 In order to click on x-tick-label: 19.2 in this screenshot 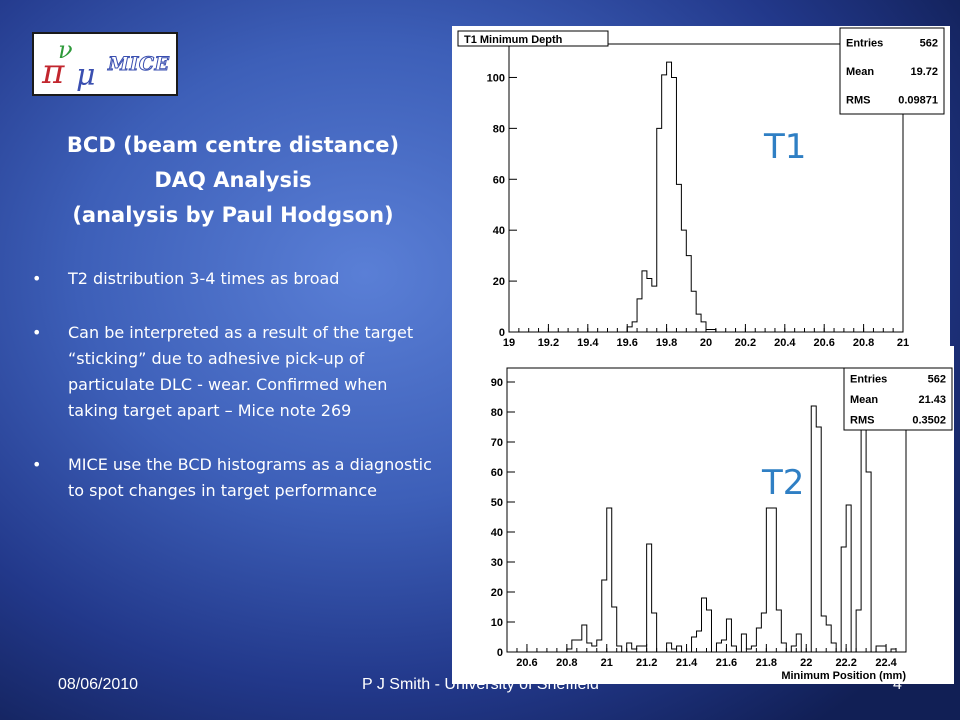, I will do `click(548, 342)`.